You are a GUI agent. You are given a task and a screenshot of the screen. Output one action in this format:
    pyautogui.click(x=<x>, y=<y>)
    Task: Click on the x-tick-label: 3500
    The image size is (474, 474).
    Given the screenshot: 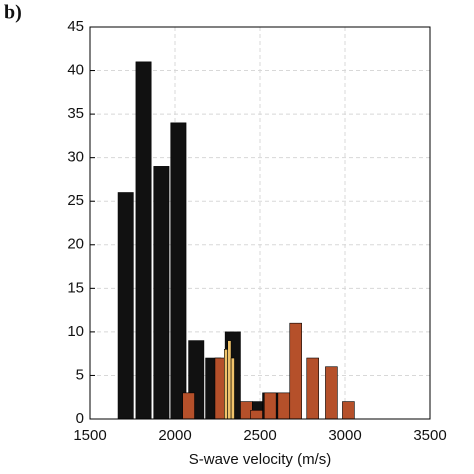 What is the action you would take?
    pyautogui.click(x=429, y=435)
    